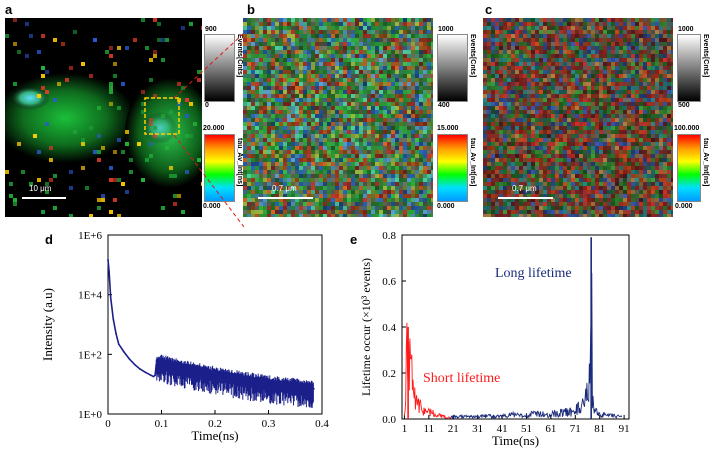  I want to click on x-tick-label-e: 91, so click(624, 429).